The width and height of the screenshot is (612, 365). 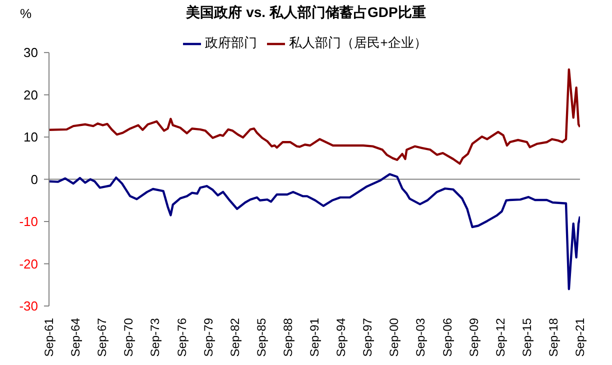 I want to click on x-tick-label: Sep-88, so click(x=287, y=337).